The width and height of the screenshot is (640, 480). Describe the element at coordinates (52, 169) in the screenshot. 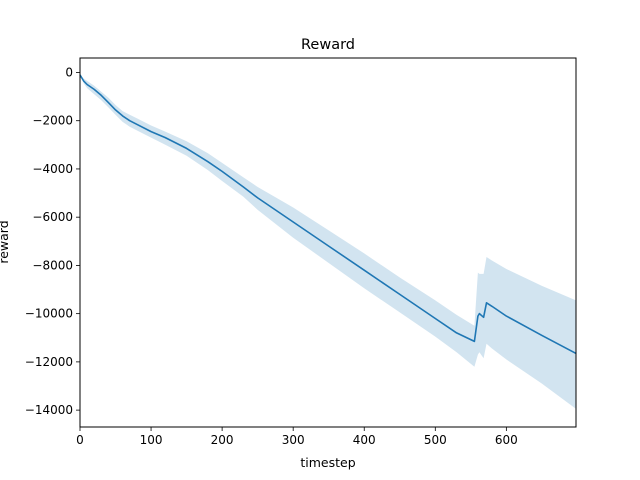

I see `y-tick-label: −4000` at that location.